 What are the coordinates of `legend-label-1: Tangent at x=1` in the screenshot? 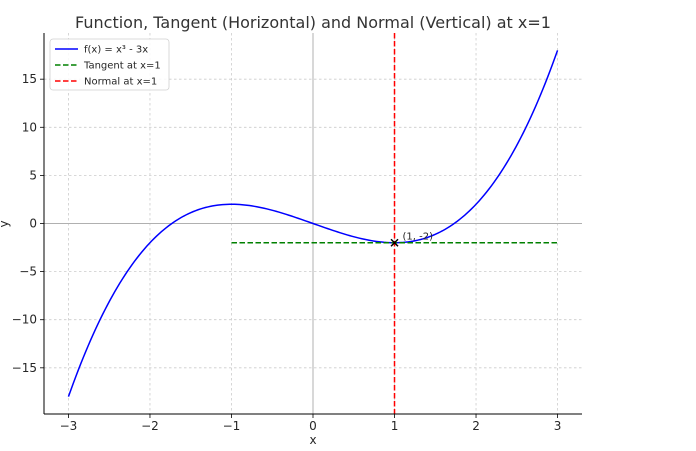 It's located at (122, 66).